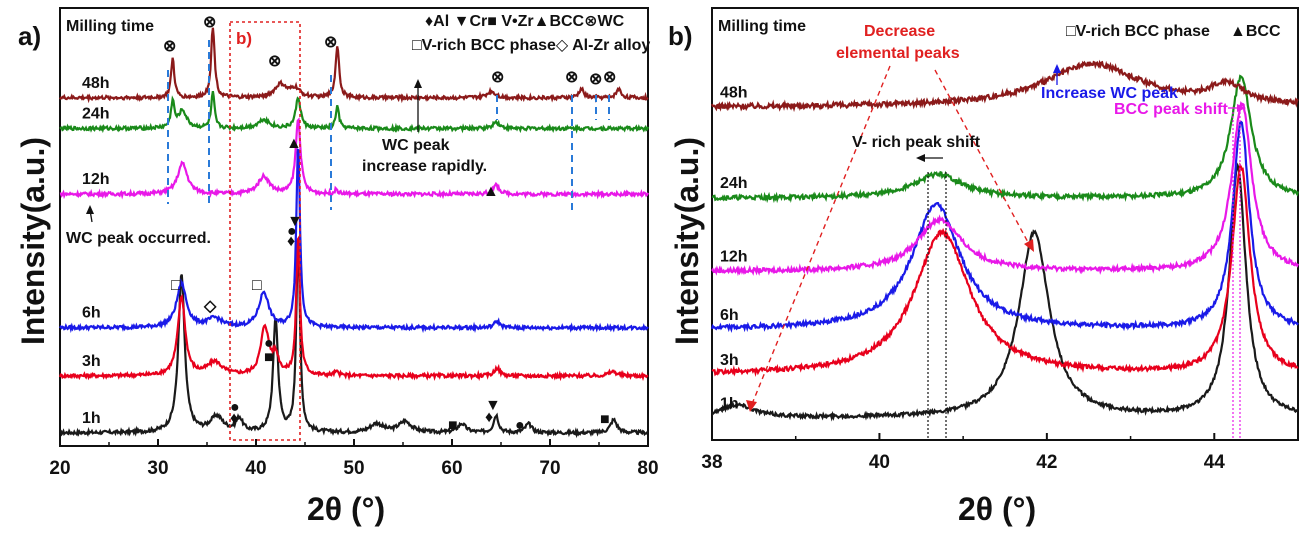 The height and width of the screenshot is (543, 1311). I want to click on panel-b-xlabel: 2θ (°), so click(997, 509).